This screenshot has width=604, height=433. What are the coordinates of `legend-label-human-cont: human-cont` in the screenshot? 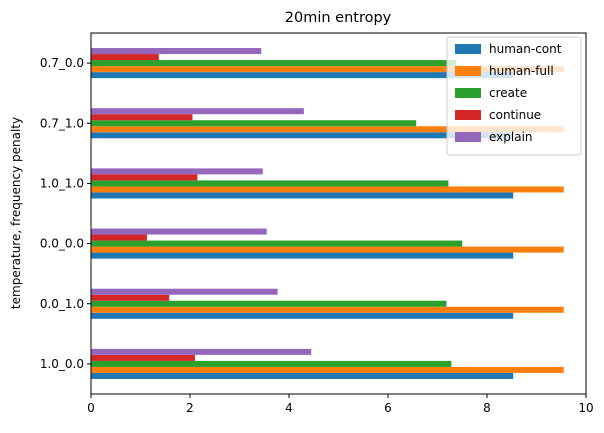 It's located at (525, 49).